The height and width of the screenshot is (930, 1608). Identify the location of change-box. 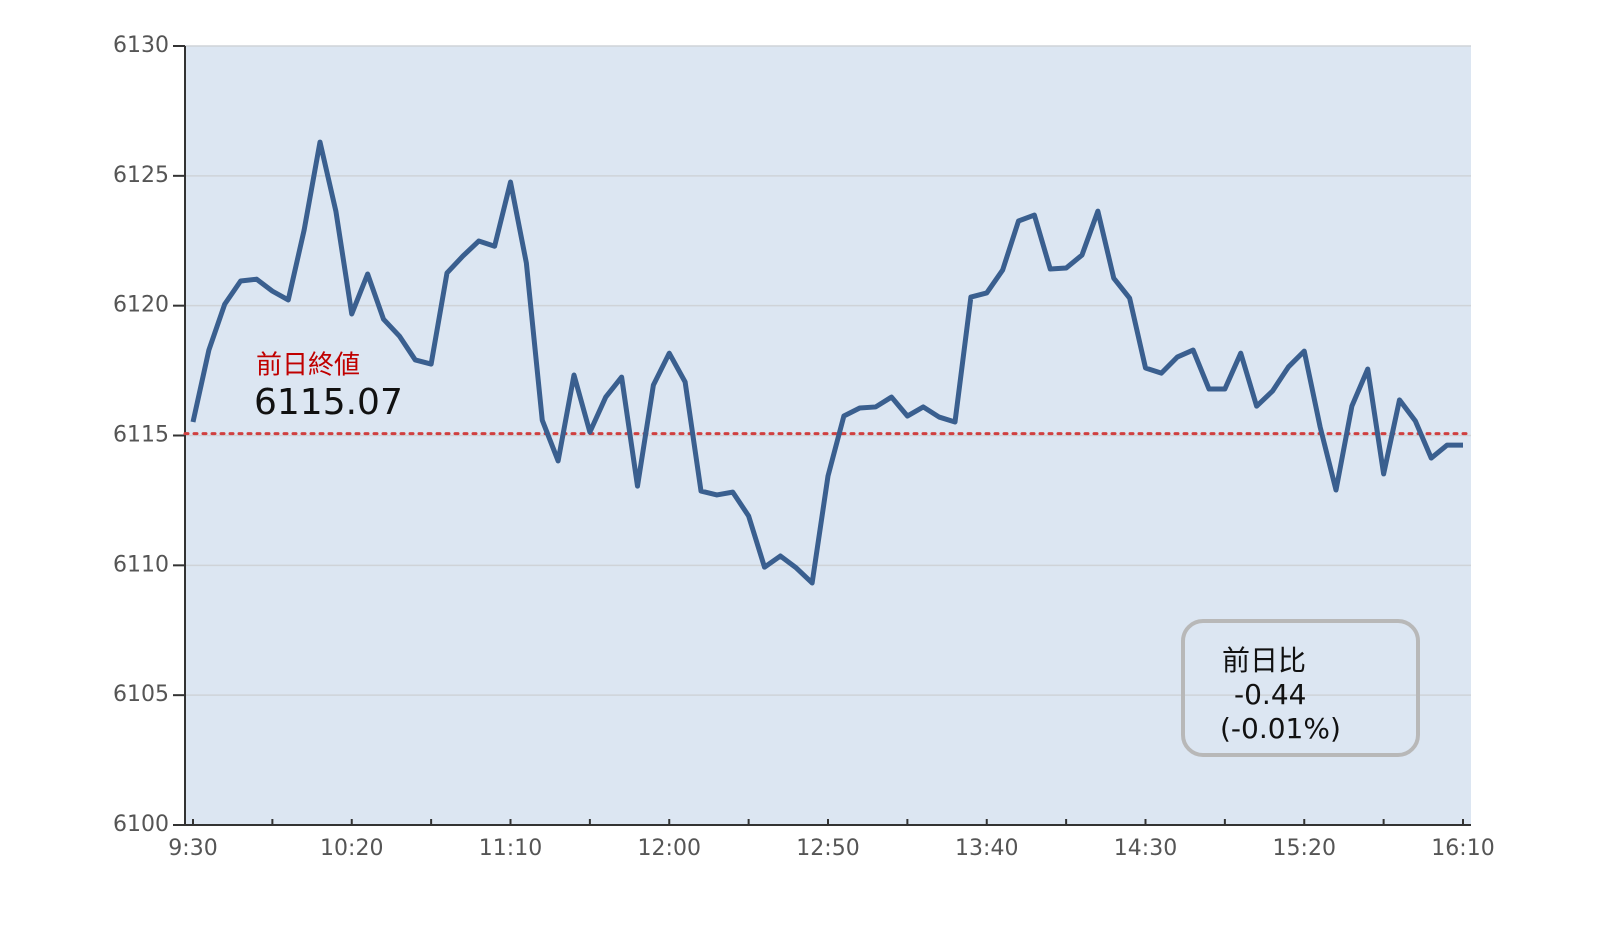
(1300, 688).